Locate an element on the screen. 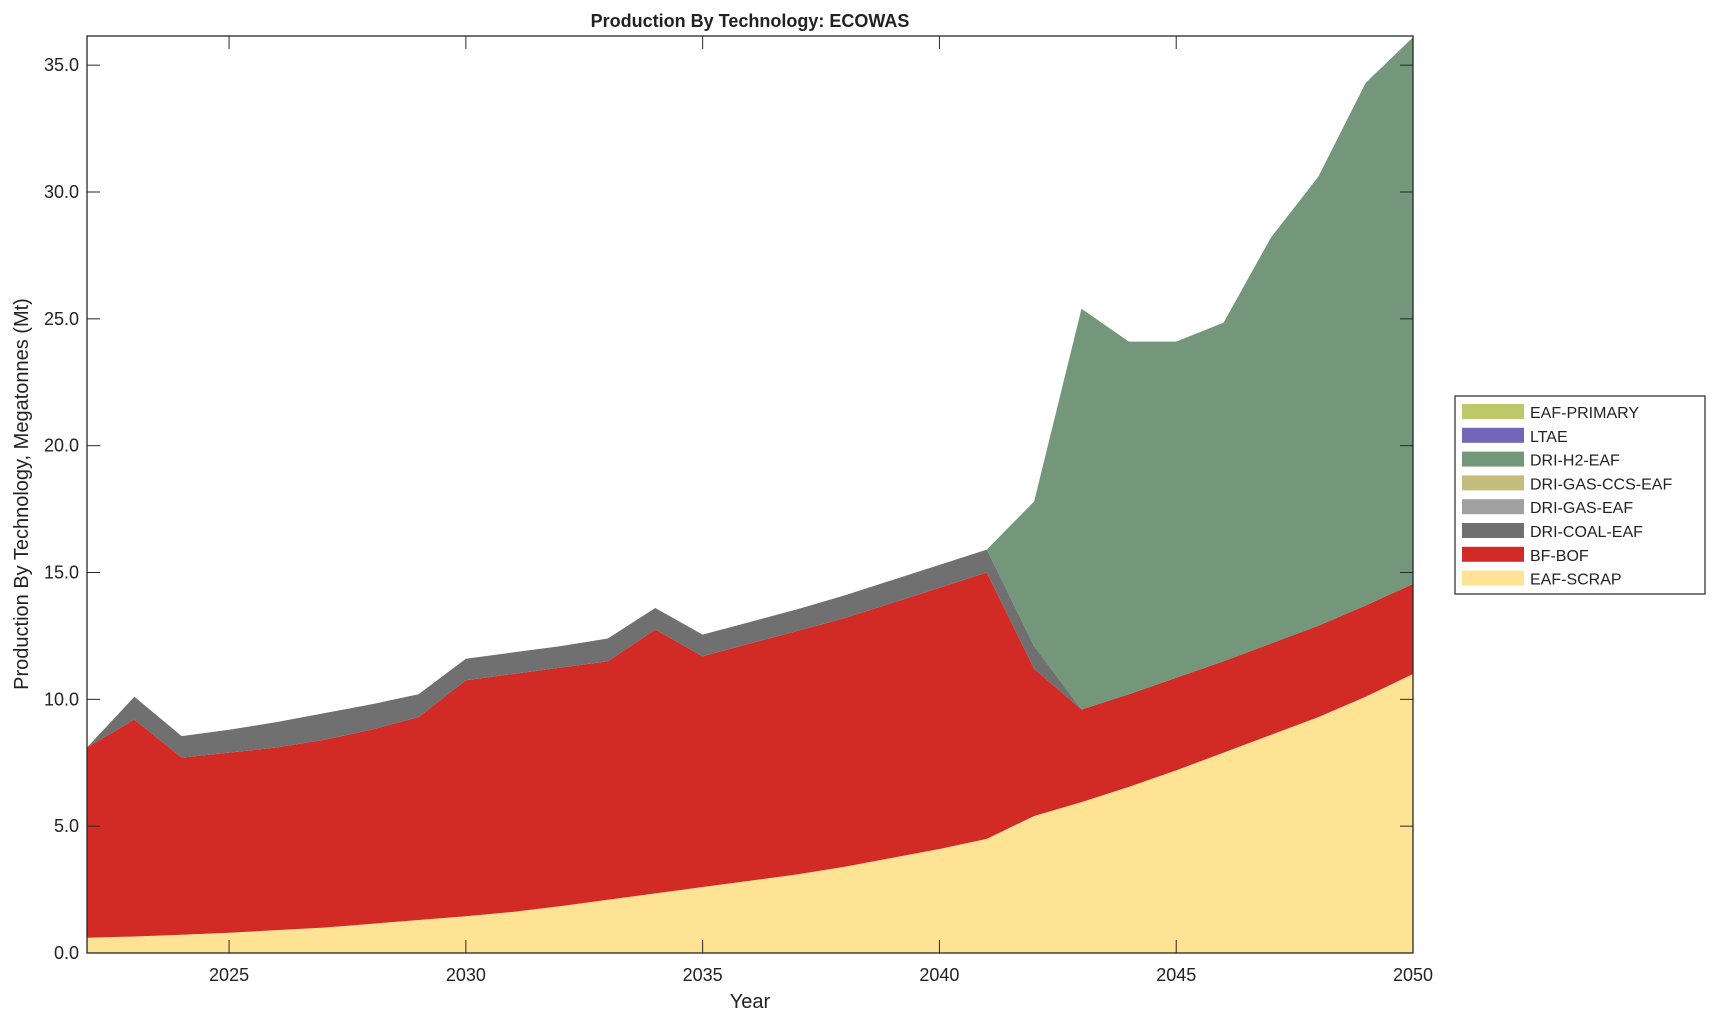 The image size is (1715, 1026). legend-label: EAF-PRIMARY is located at coordinates (1584, 413).